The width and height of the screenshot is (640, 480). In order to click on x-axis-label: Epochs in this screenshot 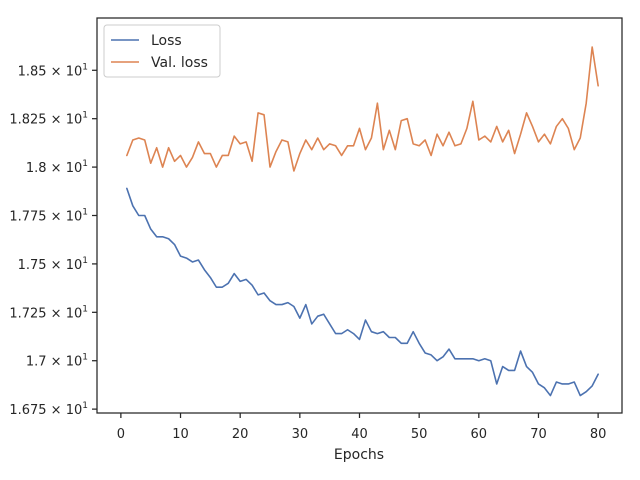, I will do `click(359, 455)`.